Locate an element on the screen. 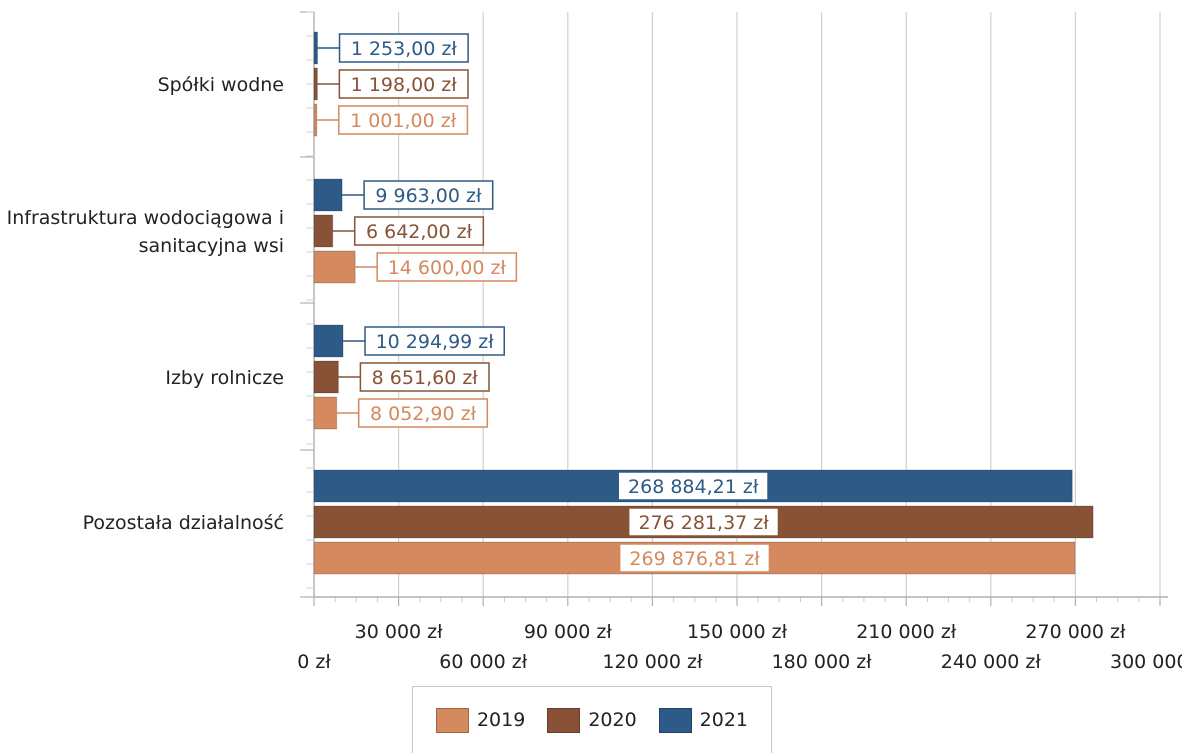  data-label: 1 253,00 zł is located at coordinates (404, 49).